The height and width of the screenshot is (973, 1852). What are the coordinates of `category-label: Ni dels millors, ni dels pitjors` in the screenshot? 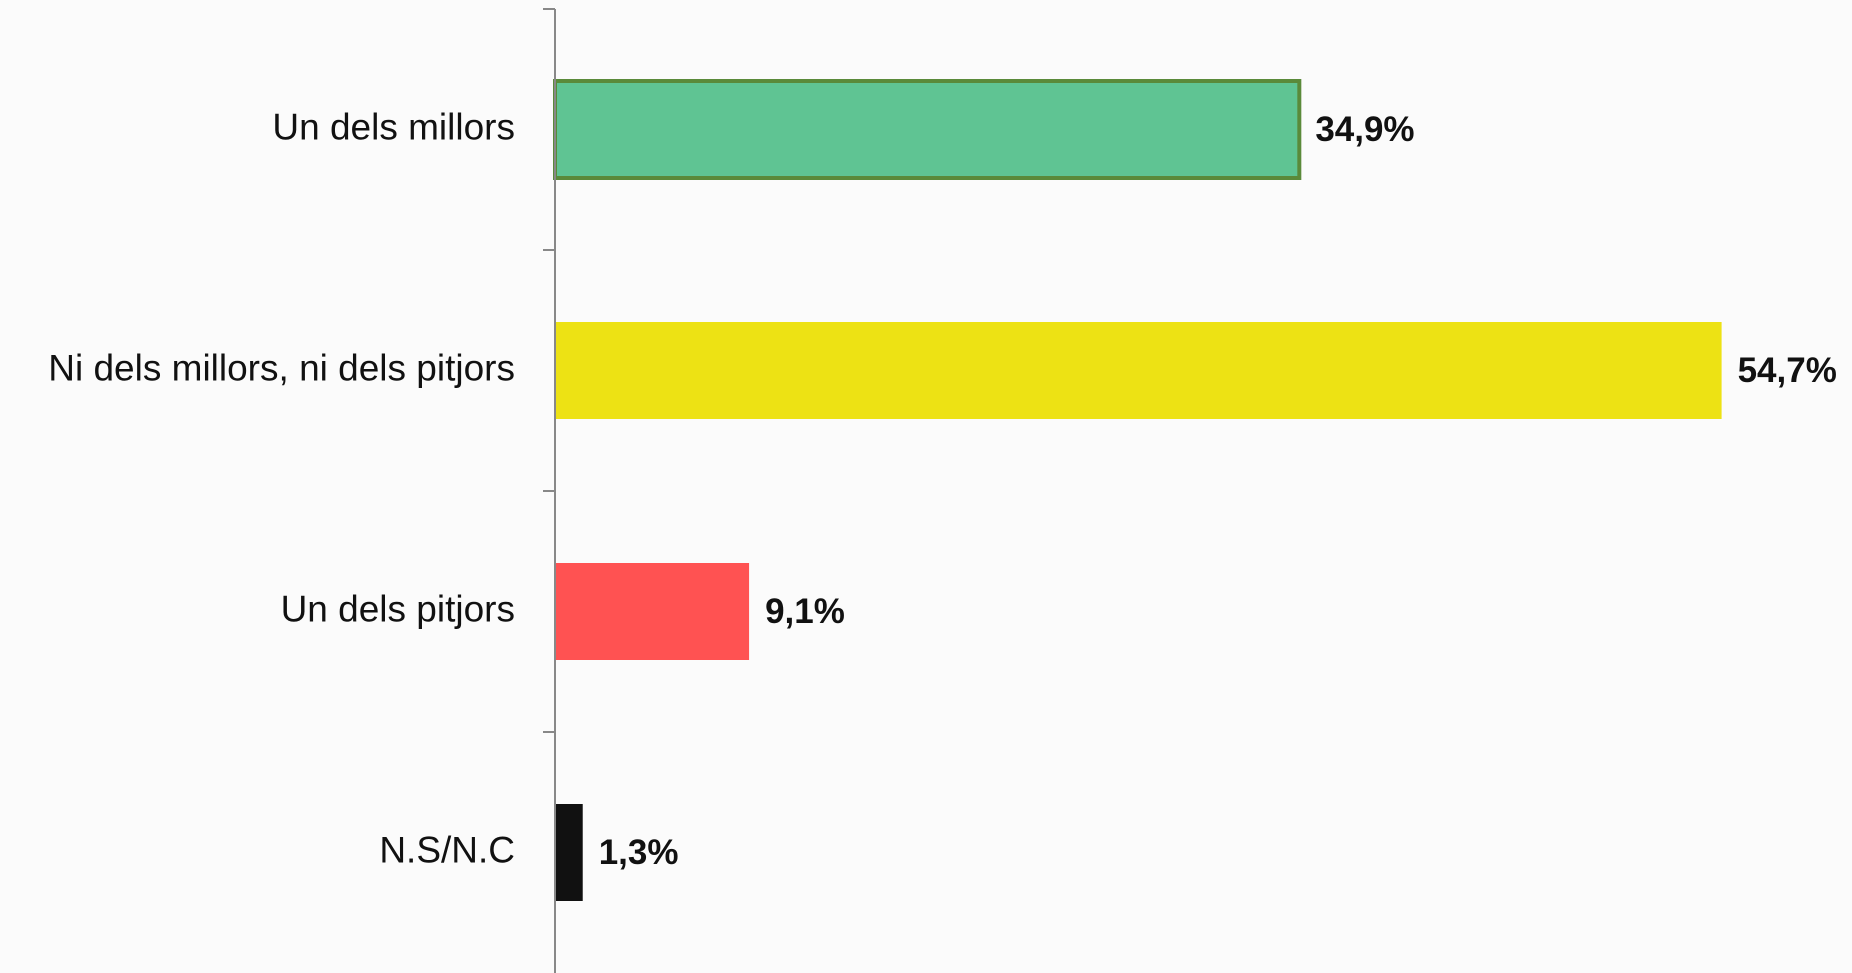 It's located at (281, 367).